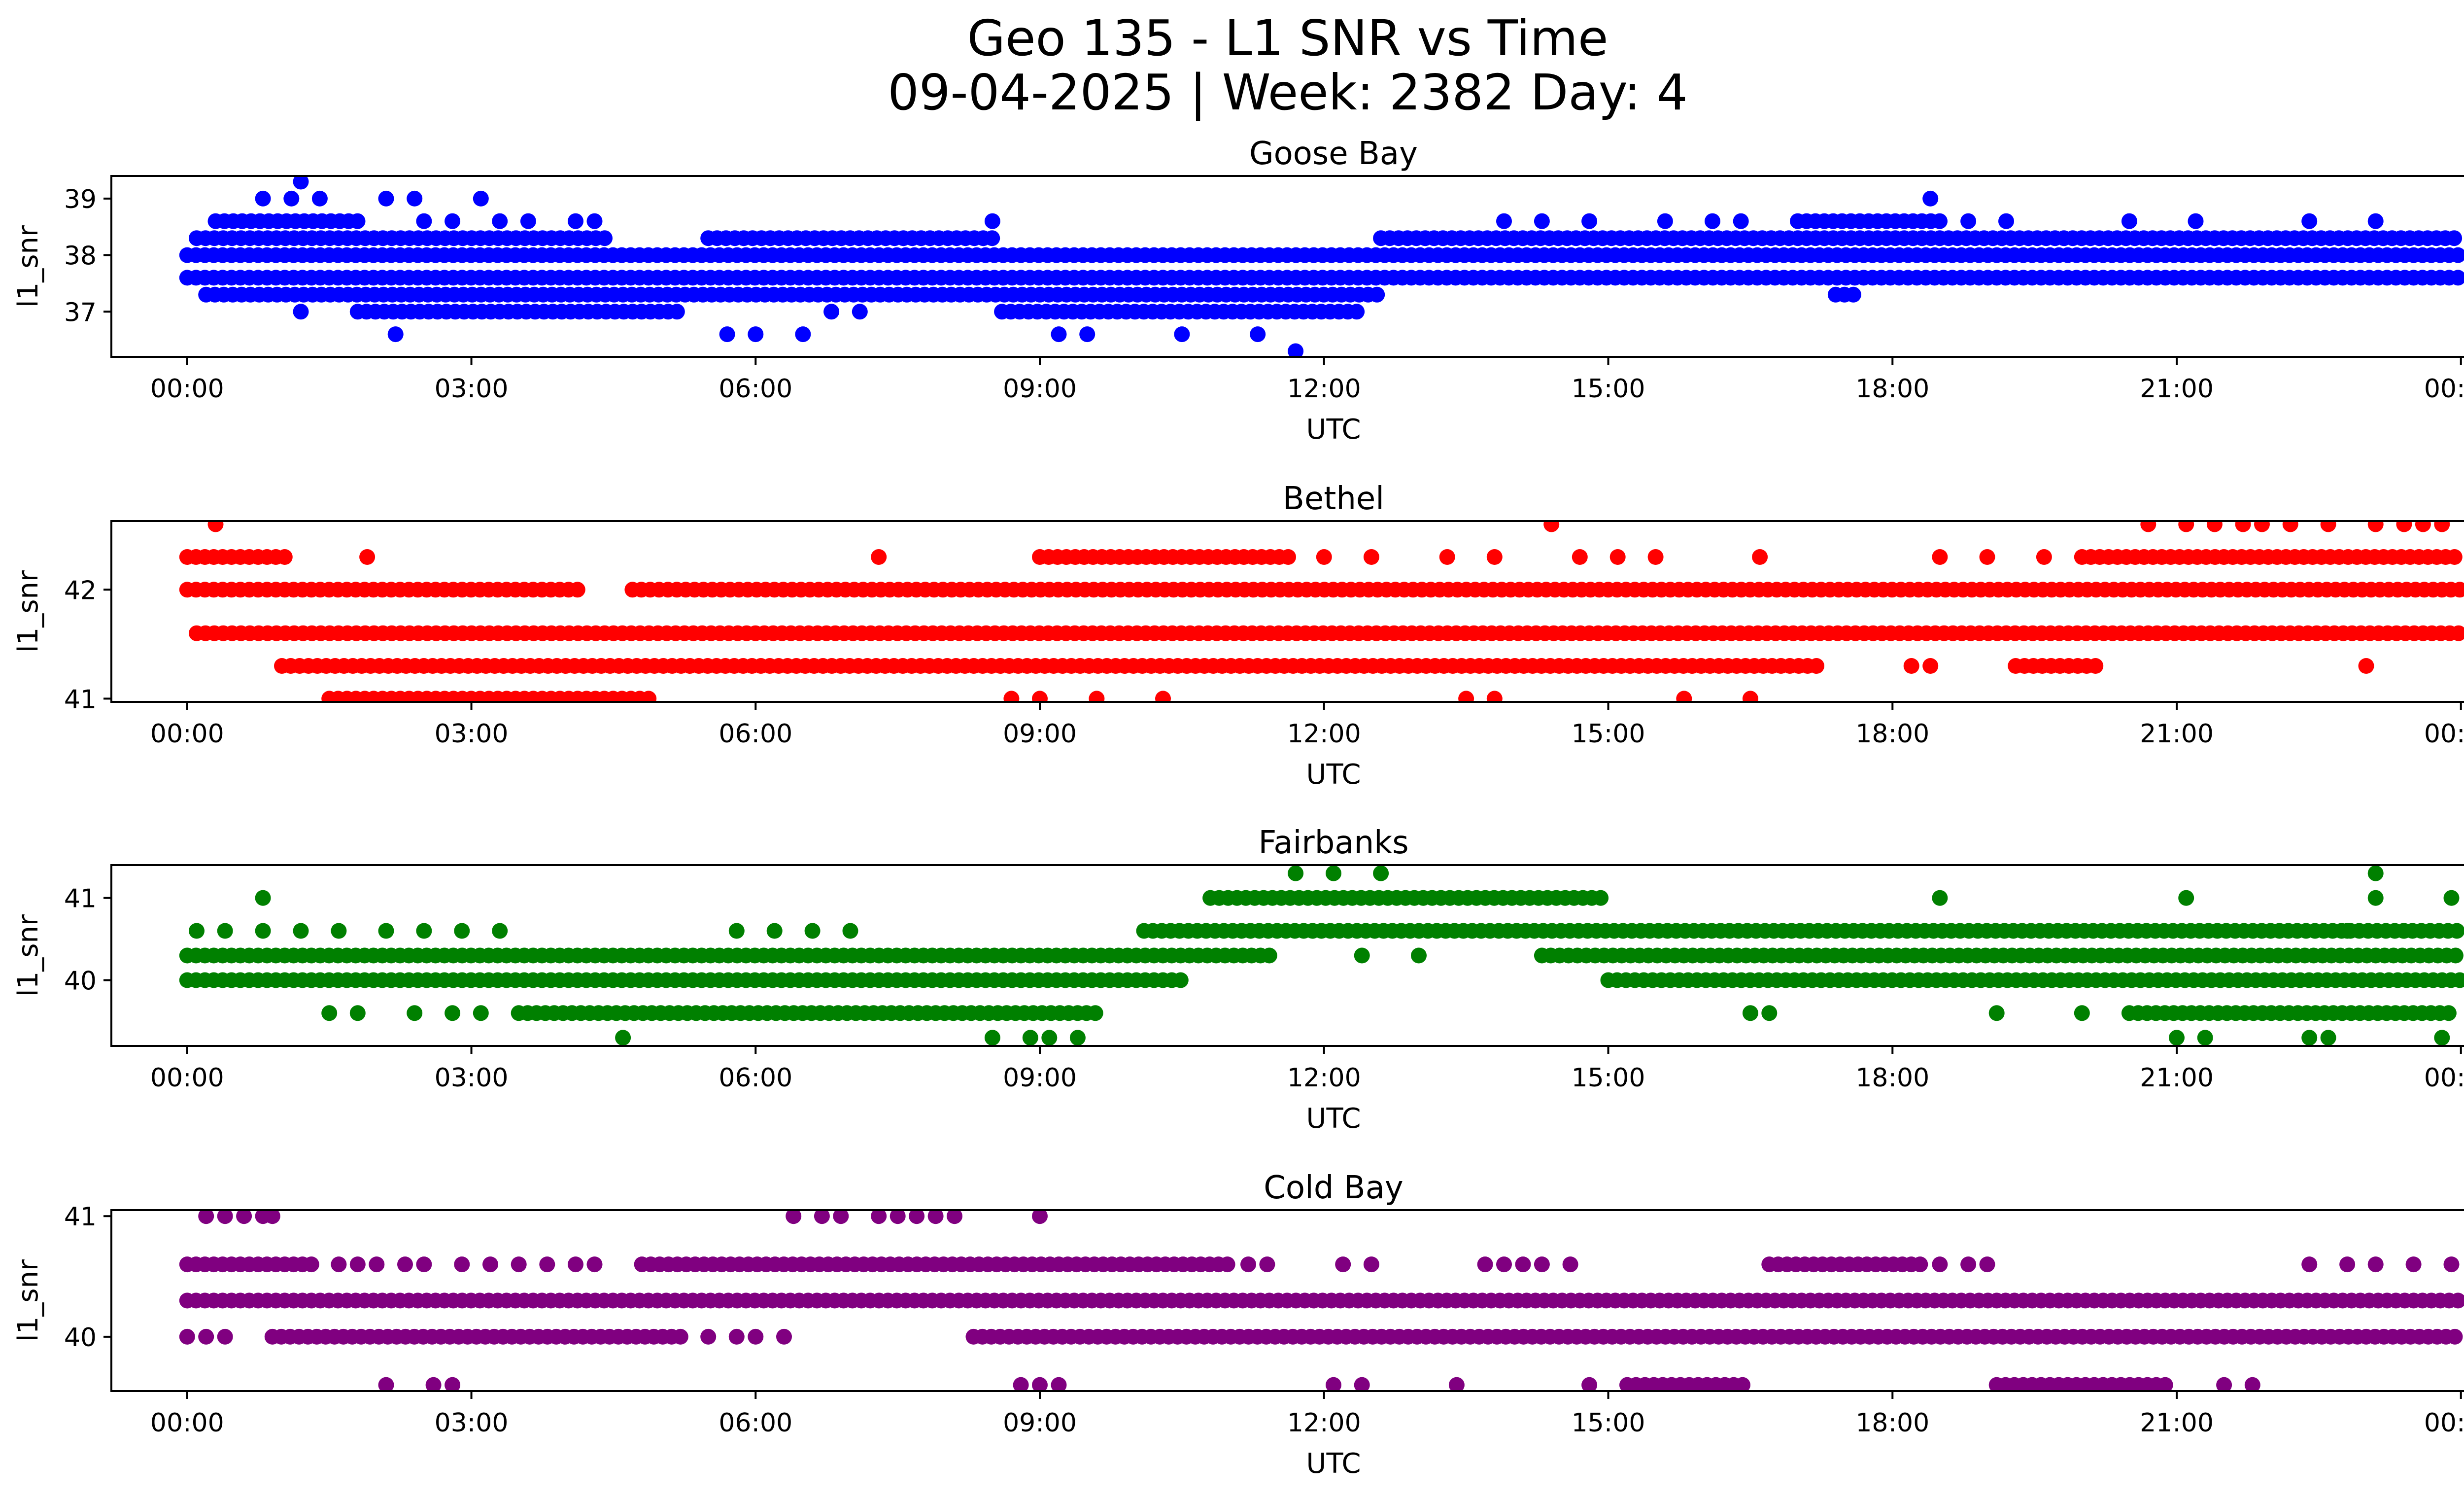  Describe the element at coordinates (1333, 843) in the screenshot. I see `subplot-title: Fairbanks` at that location.